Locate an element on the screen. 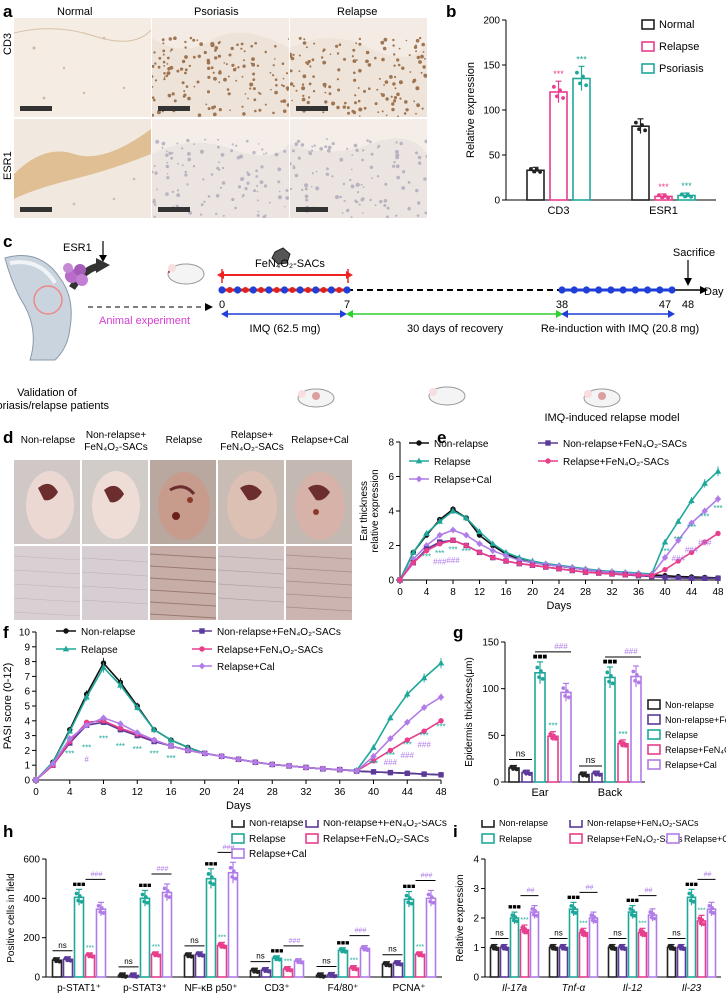 This screenshot has width=726, height=999. x-category-label: ESR1 is located at coordinates (663, 211).